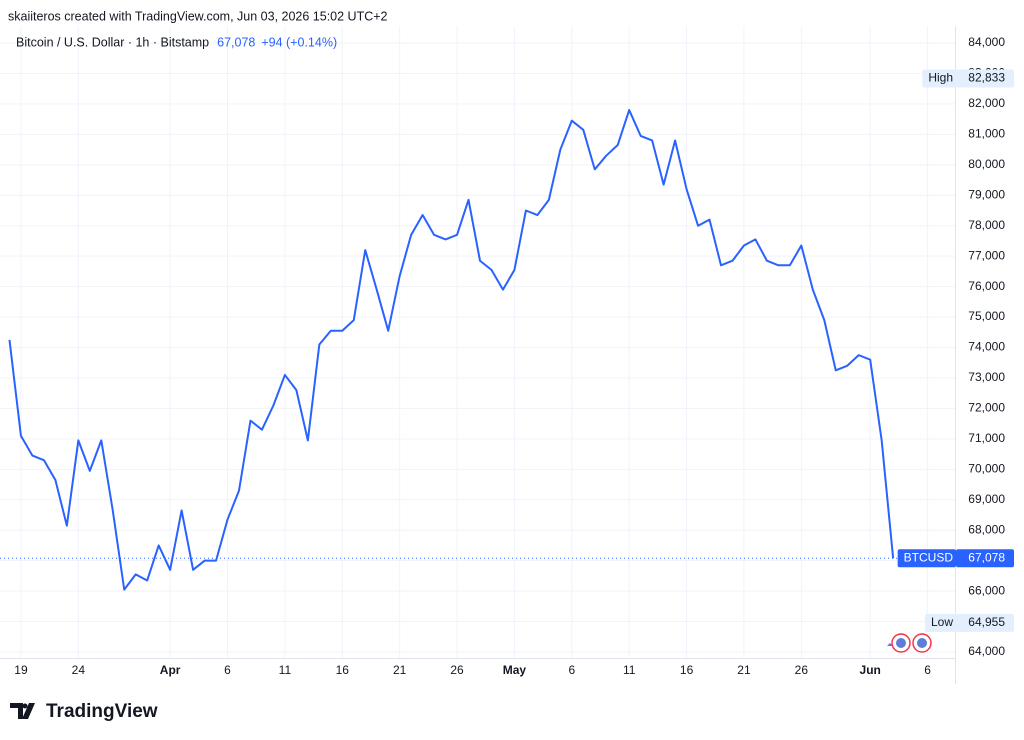 The height and width of the screenshot is (740, 1024). What do you see at coordinates (170, 670) in the screenshot?
I see `x-tick-label: Apr` at bounding box center [170, 670].